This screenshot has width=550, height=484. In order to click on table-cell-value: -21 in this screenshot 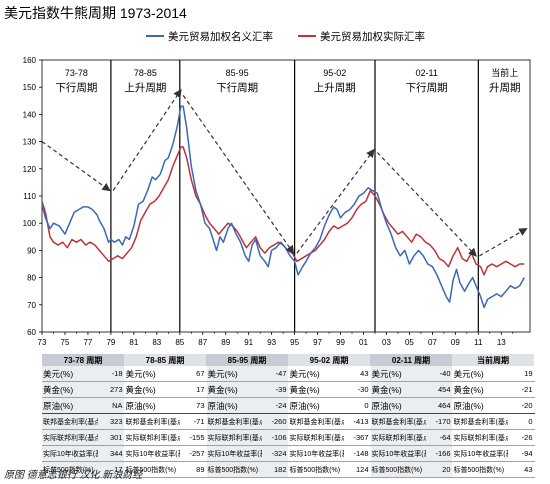, I will do `click(521, 389)`.